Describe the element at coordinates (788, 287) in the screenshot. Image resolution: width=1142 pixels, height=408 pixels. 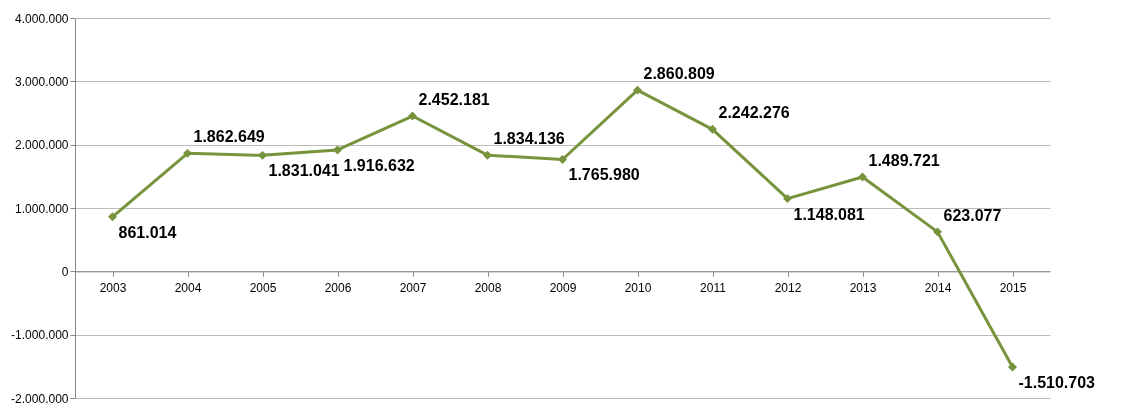
I see `x-tick-label: 2012` at that location.